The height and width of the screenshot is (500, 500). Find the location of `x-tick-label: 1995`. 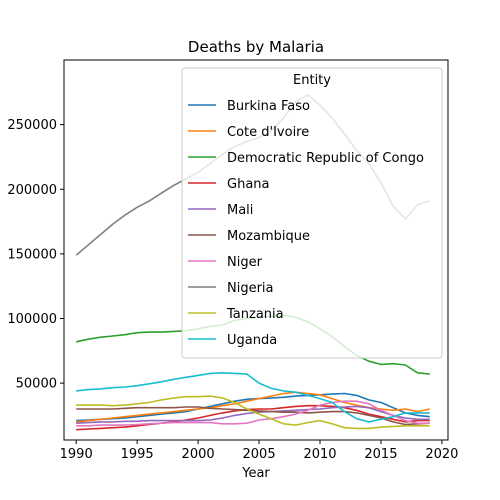

x-tick-label: 1995 is located at coordinates (137, 454).